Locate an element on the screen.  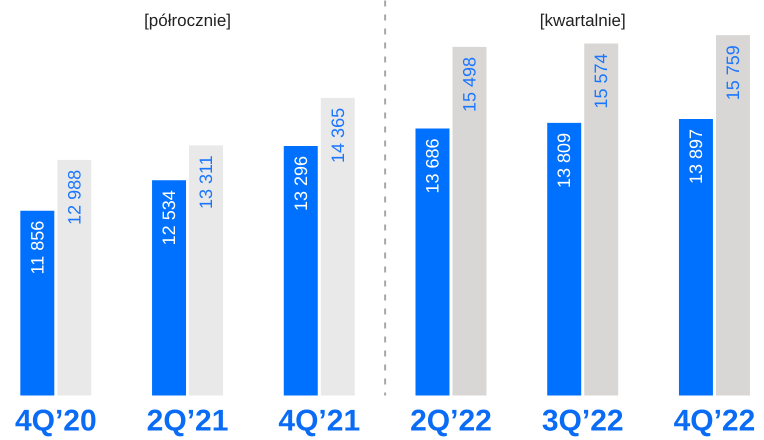
data-label: 12 534 is located at coordinates (169, 218).